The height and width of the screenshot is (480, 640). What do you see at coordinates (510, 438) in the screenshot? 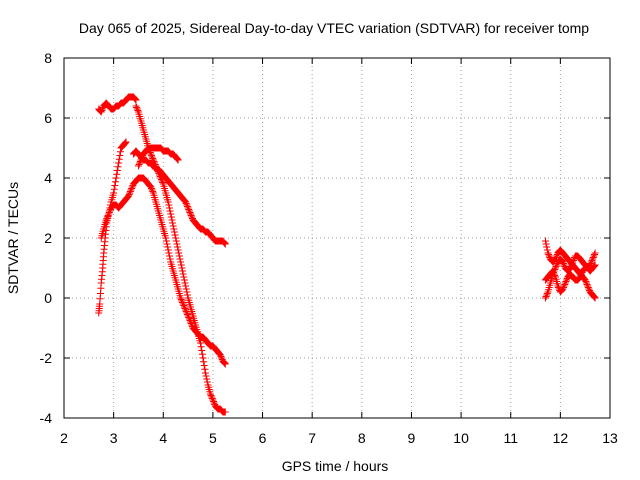
I see `x-tick-label: 11` at bounding box center [510, 438].